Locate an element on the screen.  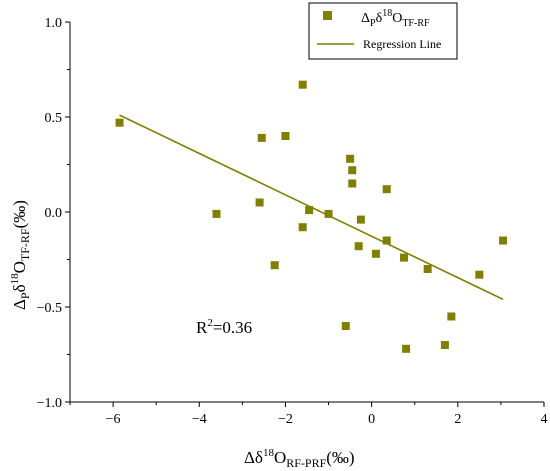
y-tick-label: −0.5 is located at coordinates (49, 308).